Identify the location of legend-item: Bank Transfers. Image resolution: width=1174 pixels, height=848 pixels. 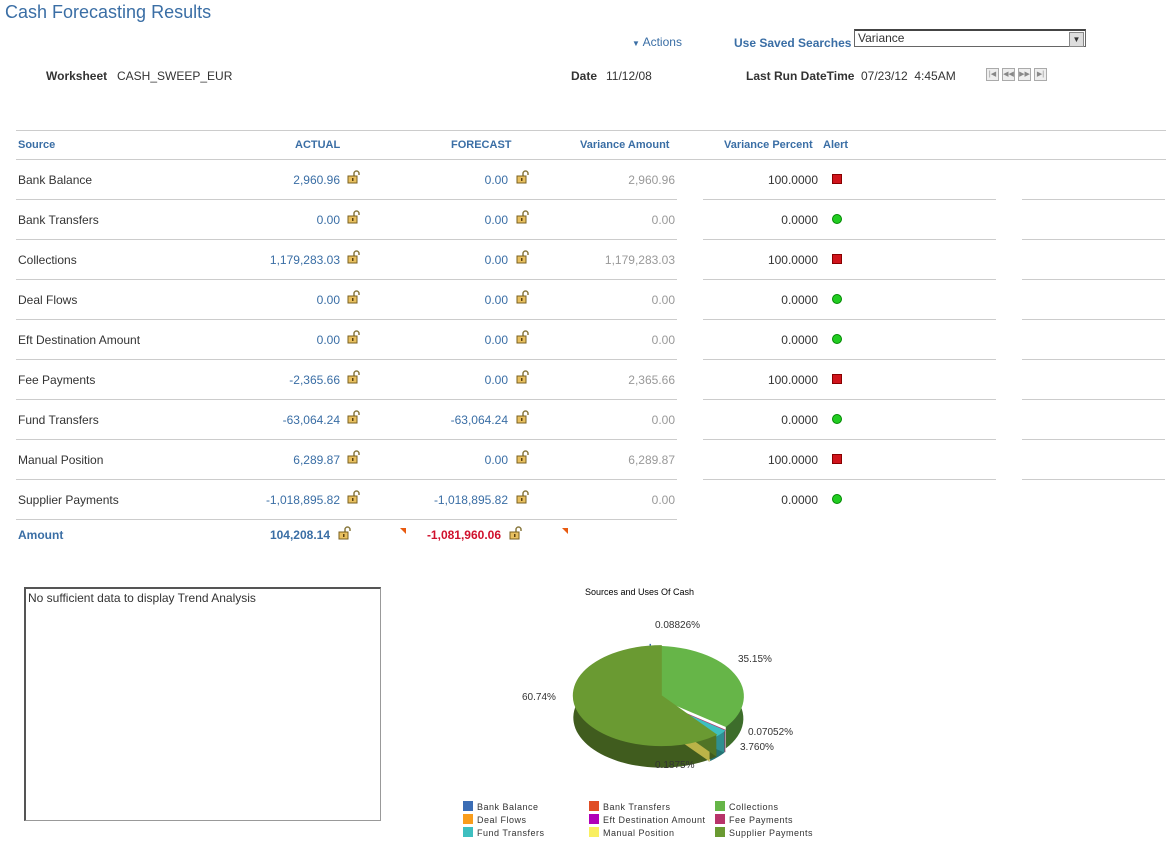
(652, 806).